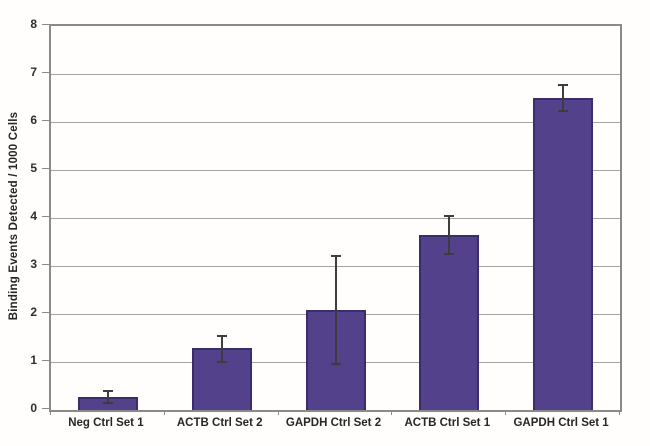  I want to click on x-category-label: ACTB Ctrl Set 1, so click(447, 423).